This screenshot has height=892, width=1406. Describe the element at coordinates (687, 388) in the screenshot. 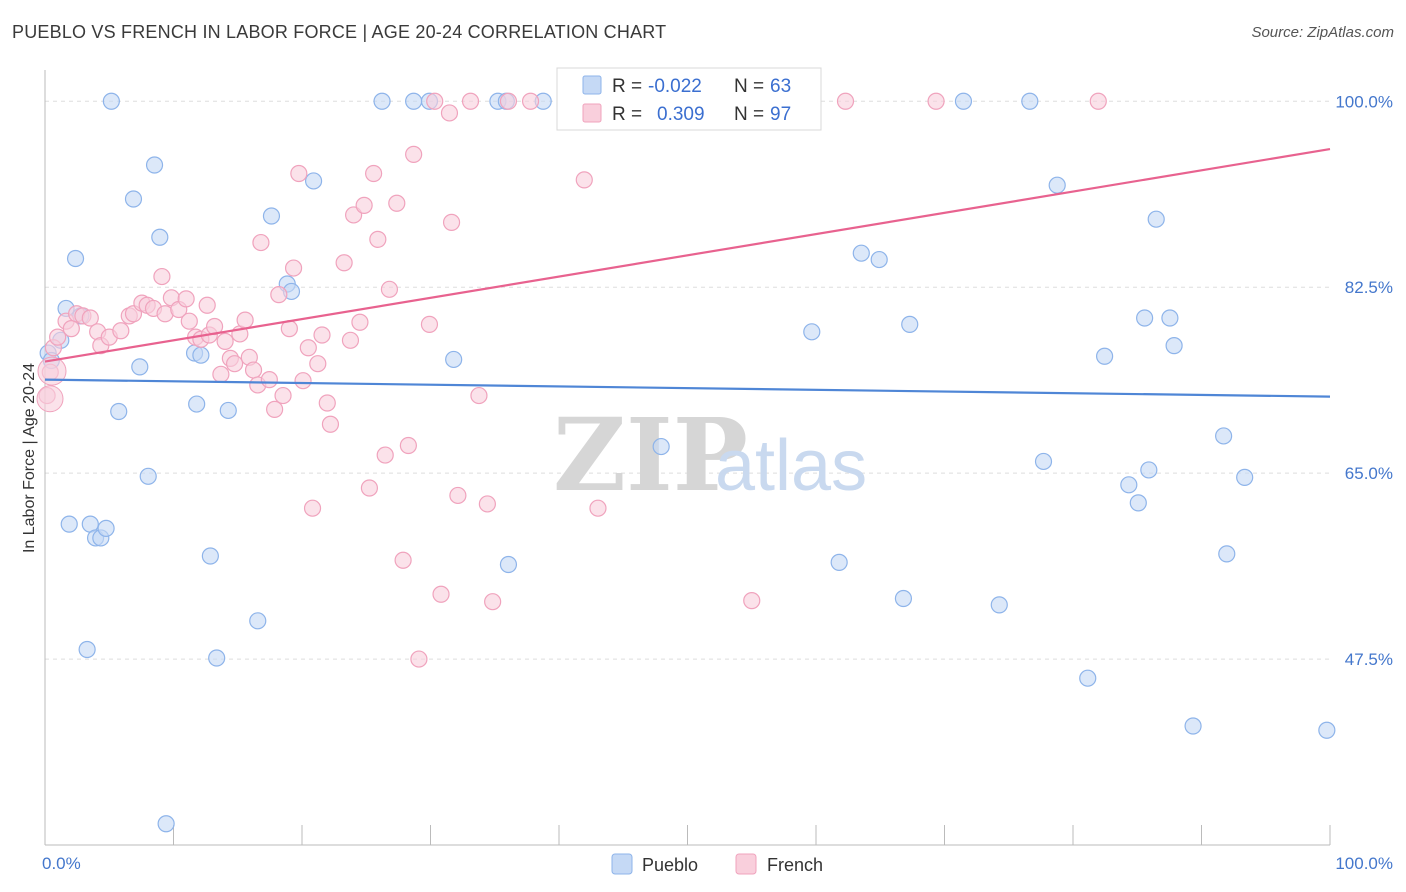

I see `pueblo-trend-line` at that location.